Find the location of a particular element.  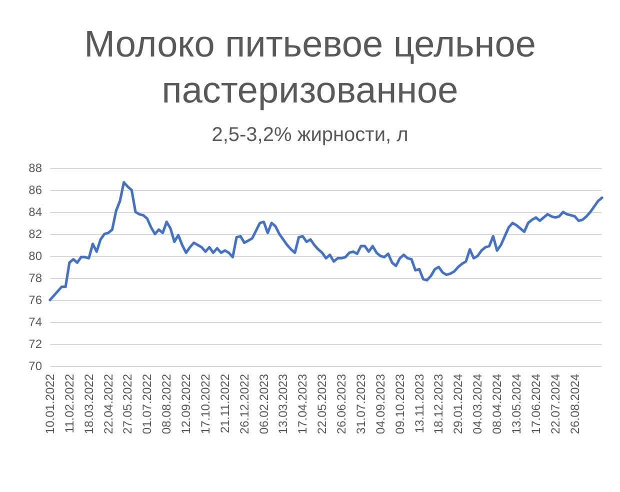

y-tick-label: 70 is located at coordinates (35, 366).